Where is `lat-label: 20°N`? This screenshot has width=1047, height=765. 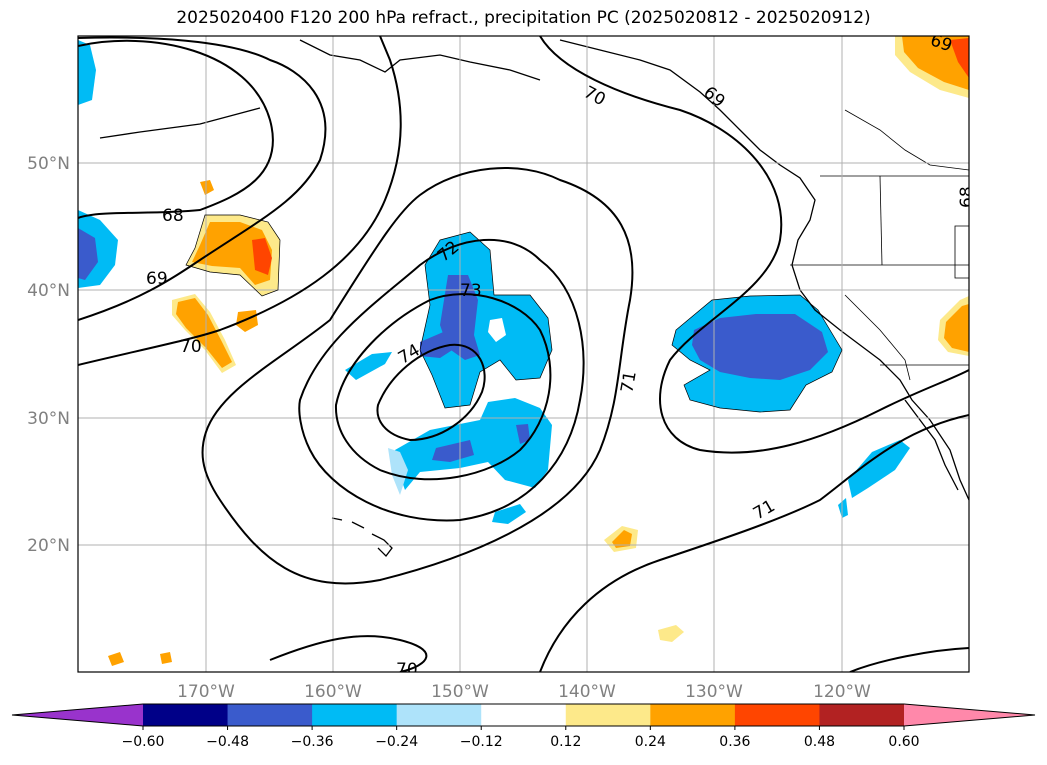 lat-label: 20°N is located at coordinates (48, 546).